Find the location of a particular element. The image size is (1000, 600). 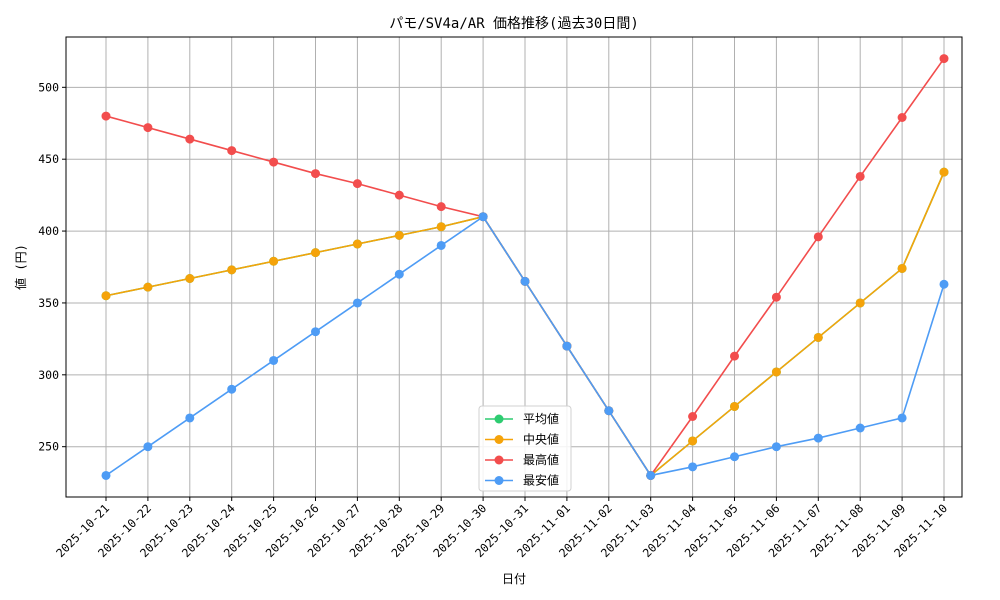

y-tick-label: 400 is located at coordinates (48, 231).